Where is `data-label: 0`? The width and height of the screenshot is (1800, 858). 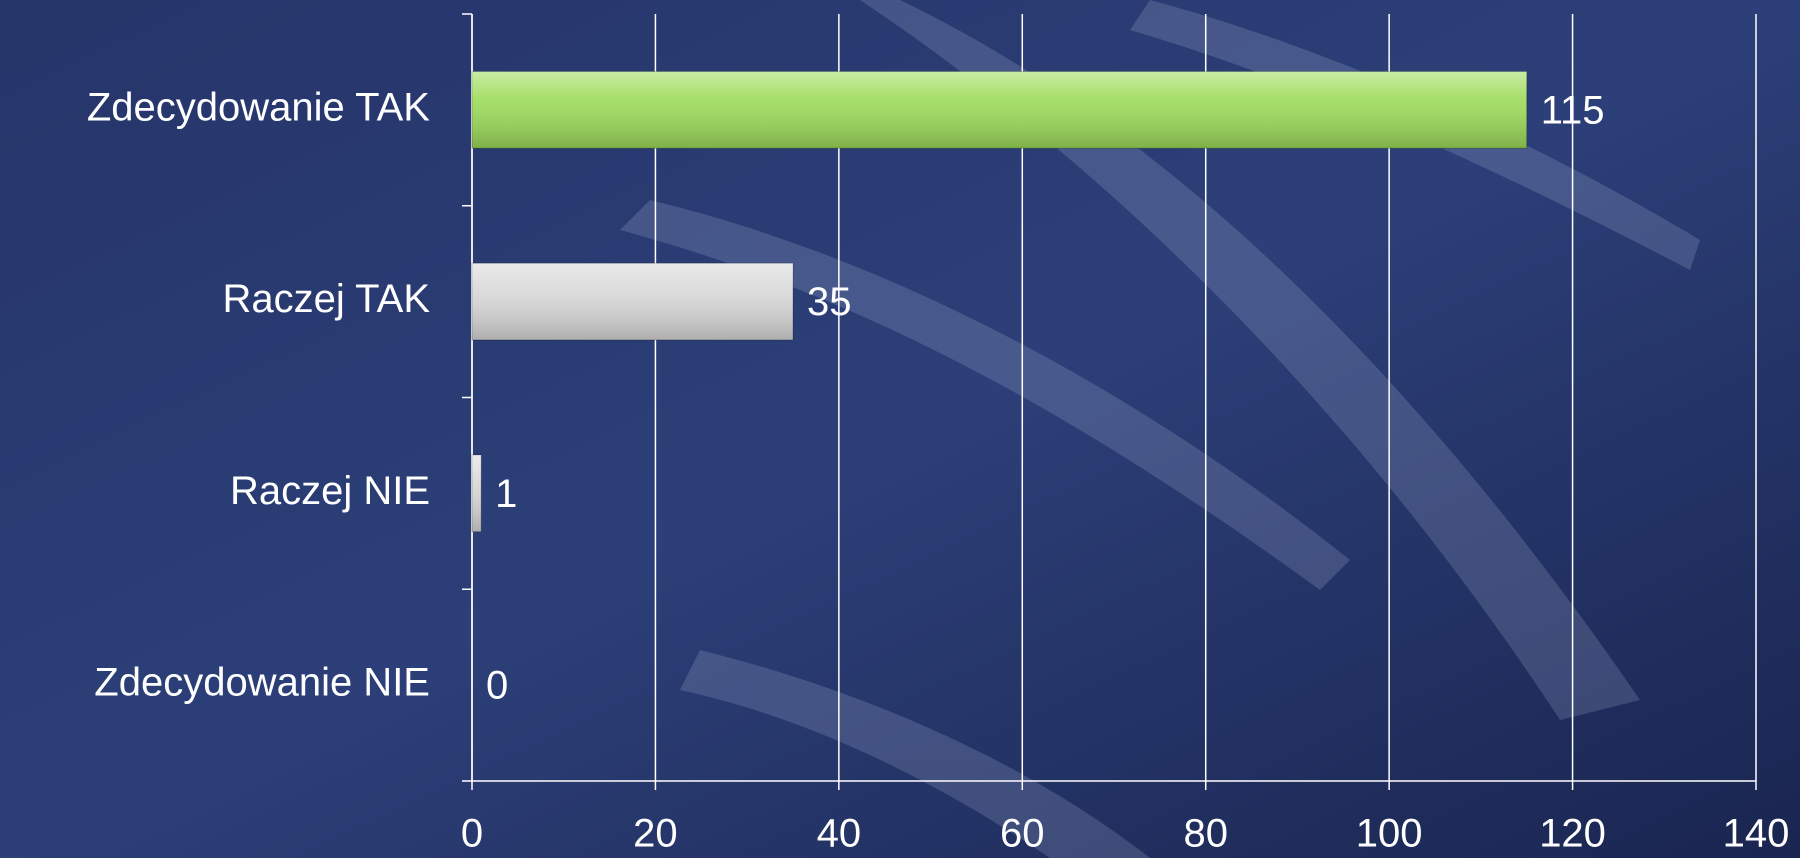 data-label: 0 is located at coordinates (497, 686).